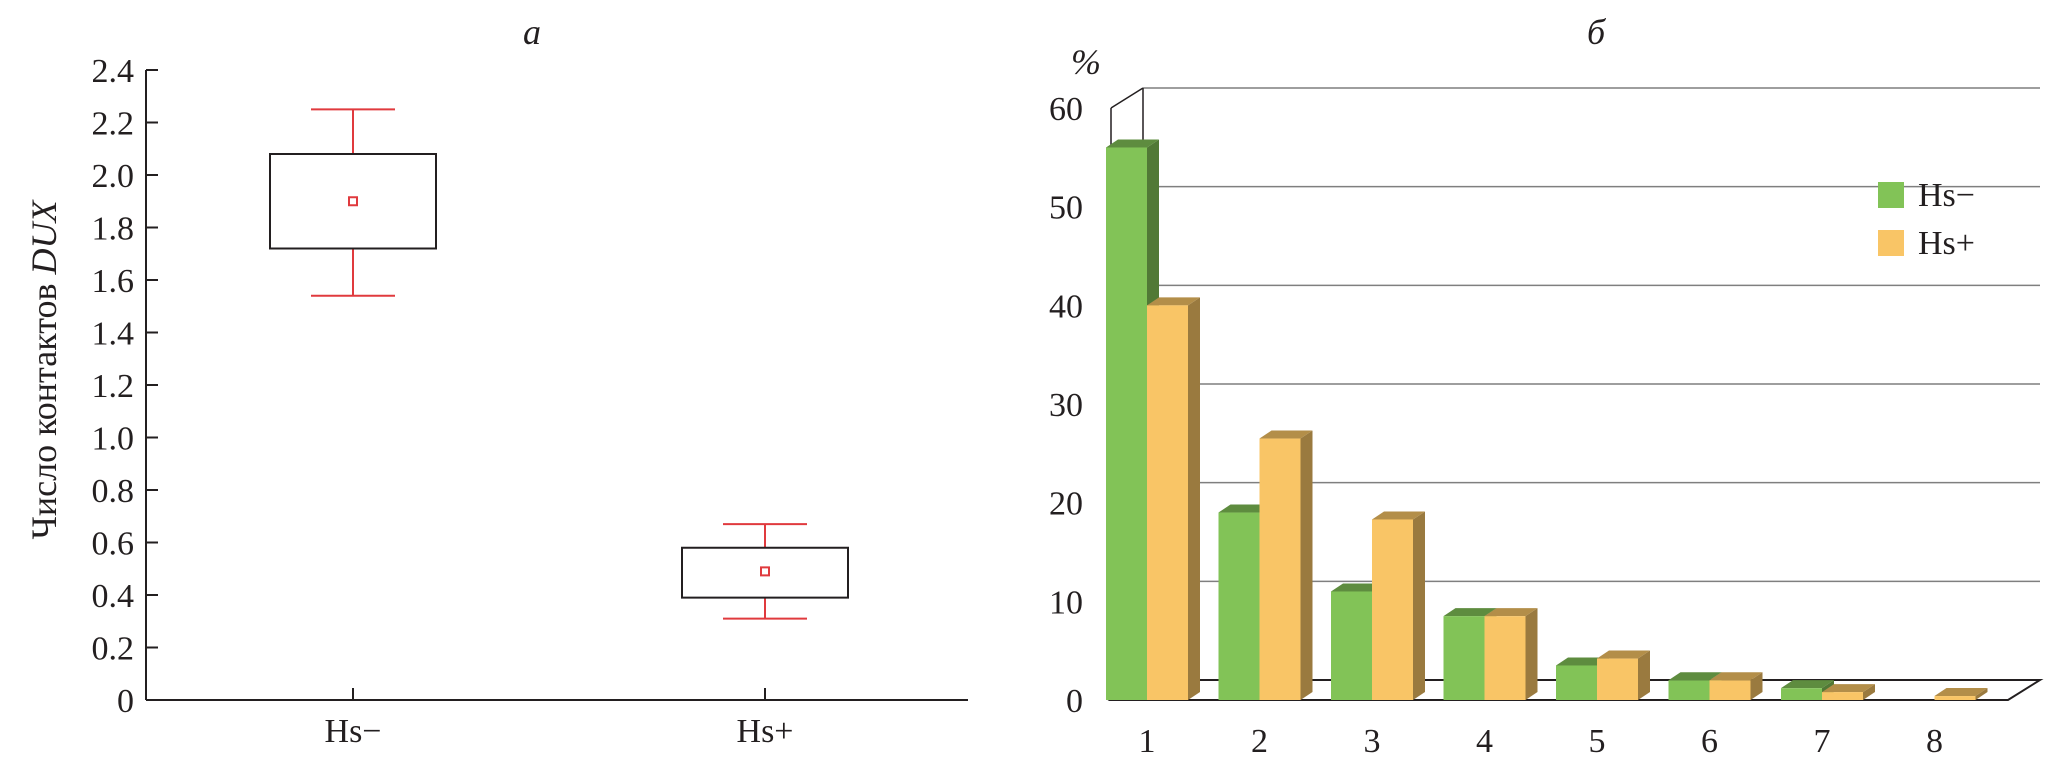 The height and width of the screenshot is (764, 2067). Describe the element at coordinates (113, 229) in the screenshot. I see `y-tick-label: 1.8` at that location.